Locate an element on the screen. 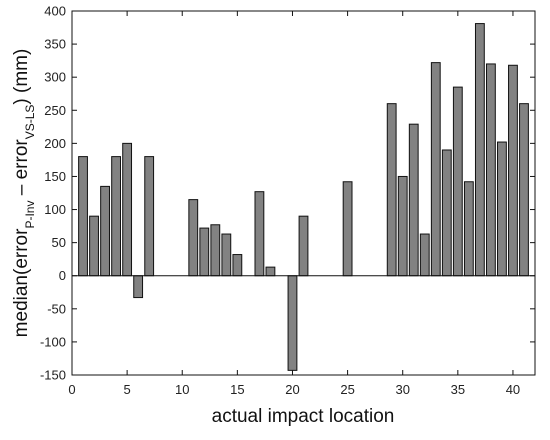  y-tick-label: 400 is located at coordinates (55, 11).